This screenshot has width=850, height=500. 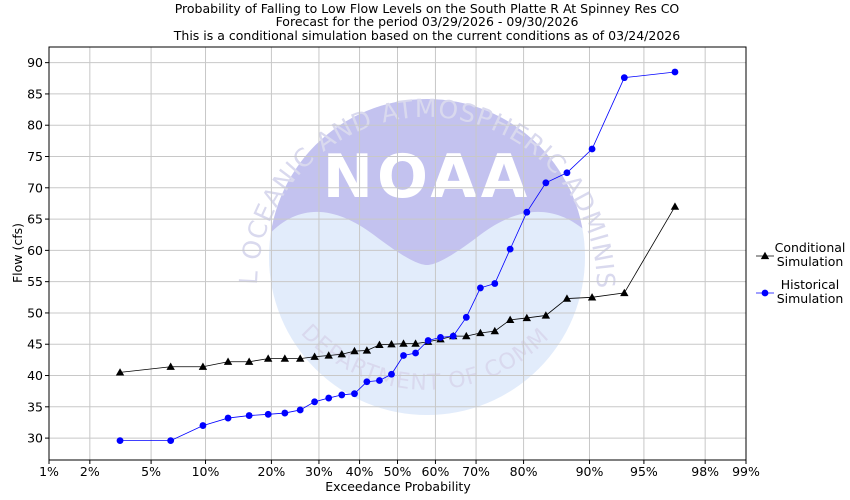 I want to click on x-tick-label: 40%, so click(x=360, y=471).